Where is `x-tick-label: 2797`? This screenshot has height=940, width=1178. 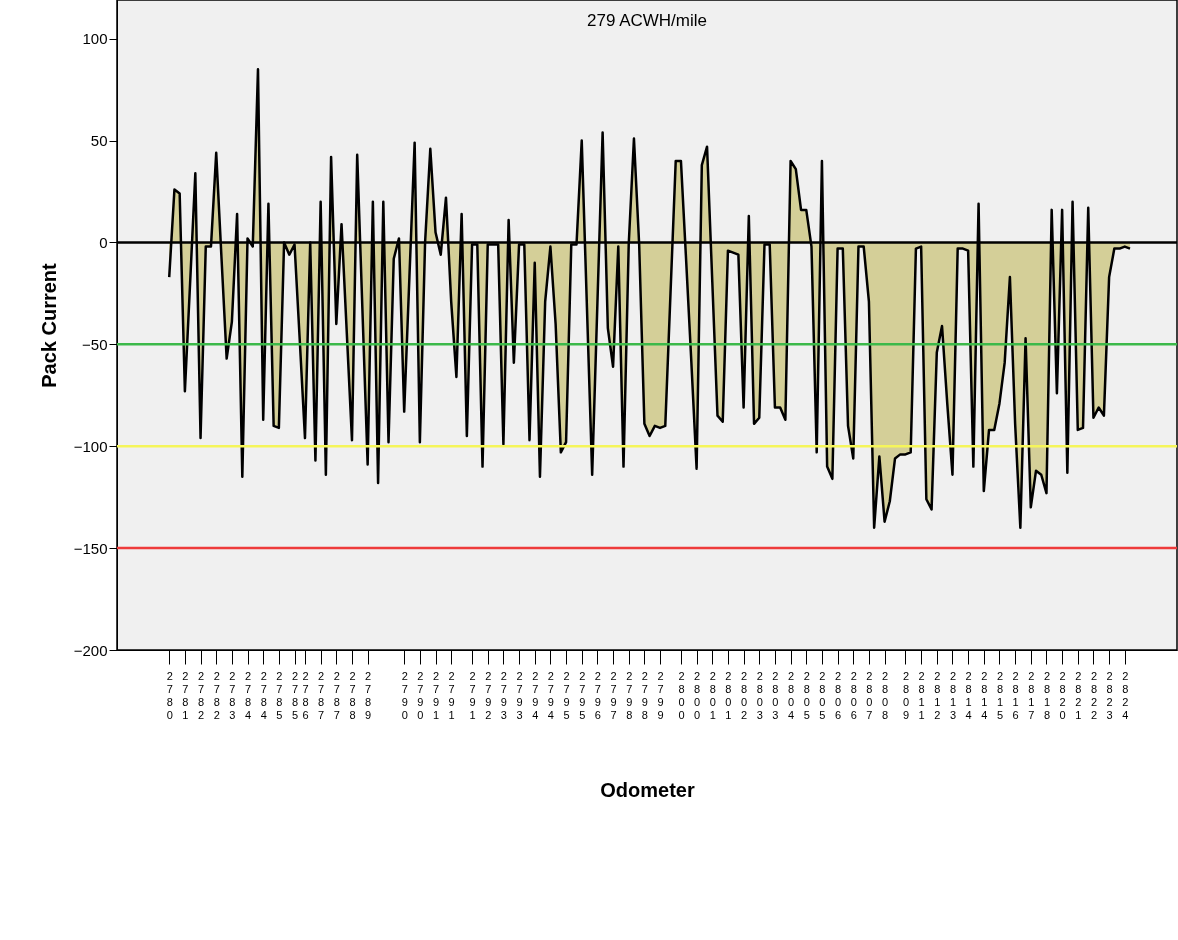 x-tick-label: 2797 is located at coordinates (613, 695).